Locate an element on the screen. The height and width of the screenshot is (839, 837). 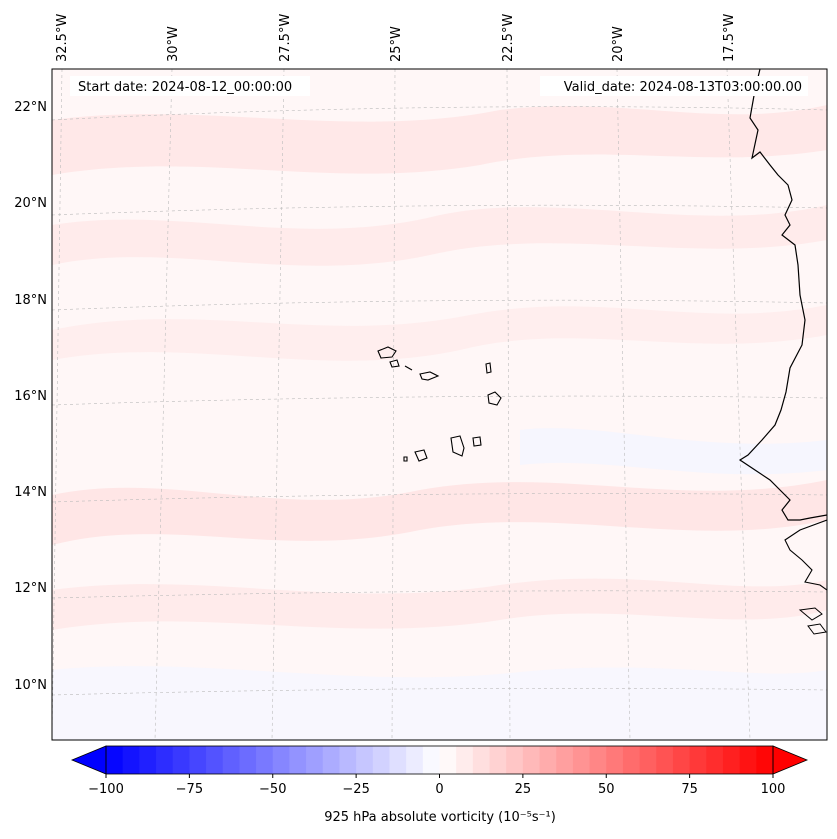
lon-label-32-5w: 32.5°W is located at coordinates (62, 38).